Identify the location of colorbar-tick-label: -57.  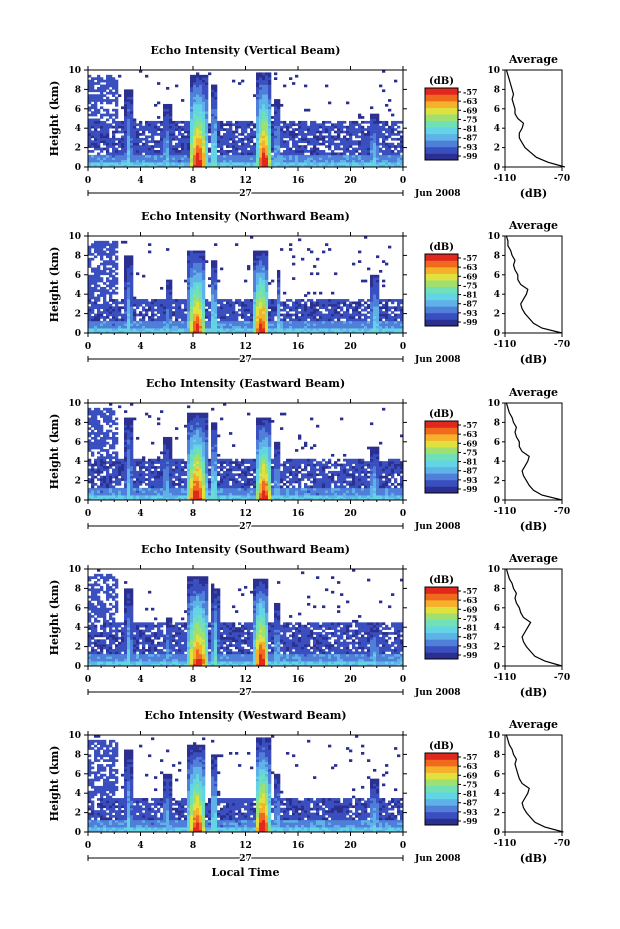
(470, 591).